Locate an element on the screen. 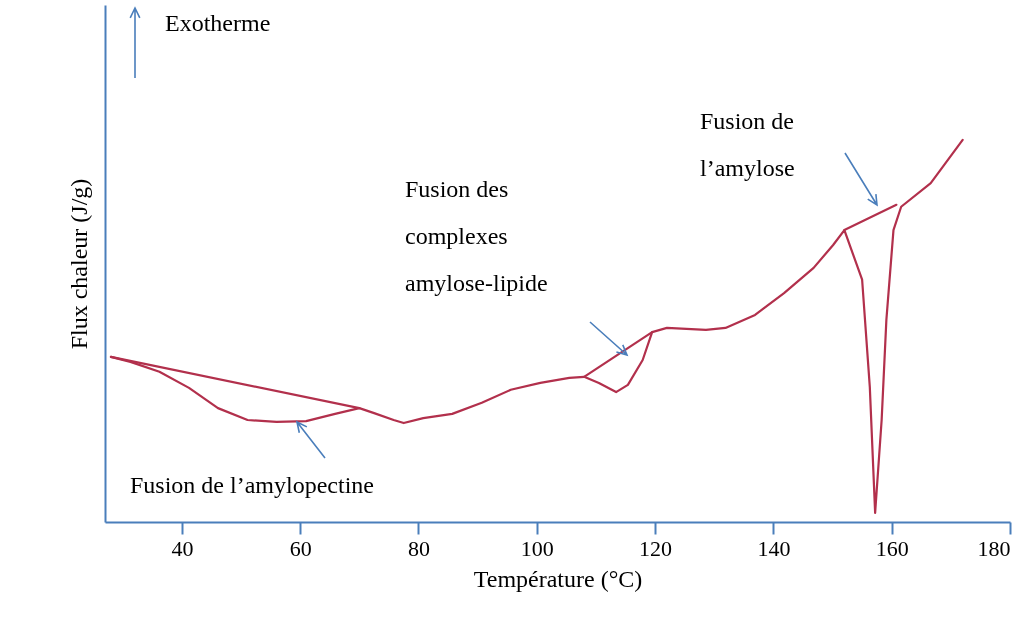 Image resolution: width=1030 pixels, height=637 pixels. y-axis-title: Flux chaleur (J/g) is located at coordinates (78, 264).